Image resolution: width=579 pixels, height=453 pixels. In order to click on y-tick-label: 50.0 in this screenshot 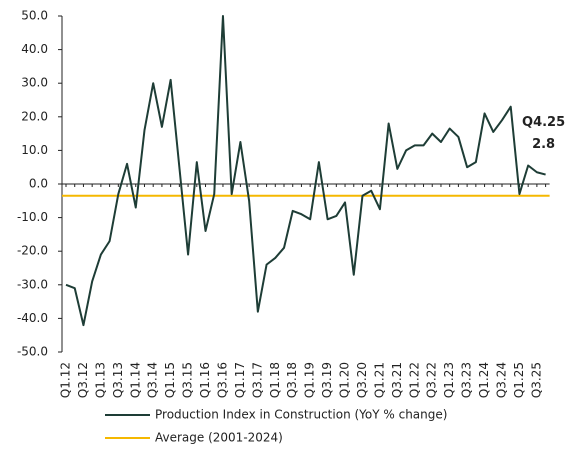, I will do `click(34, 16)`.